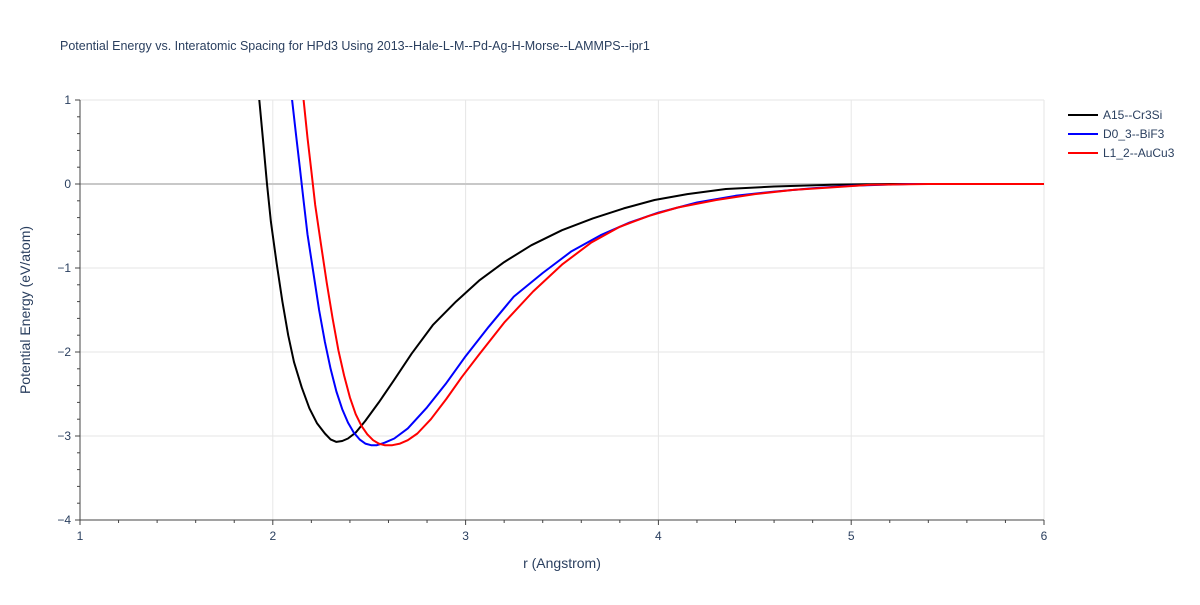  I want to click on y-tick-label: 0, so click(67, 184).